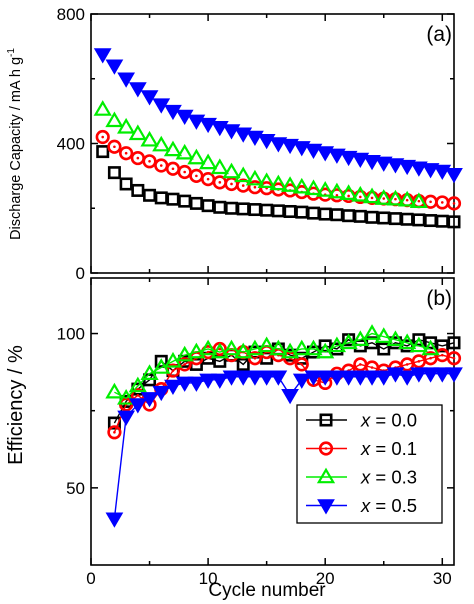  Describe the element at coordinates (388, 420) in the screenshot. I see `legend-label: x = 0.0` at that location.